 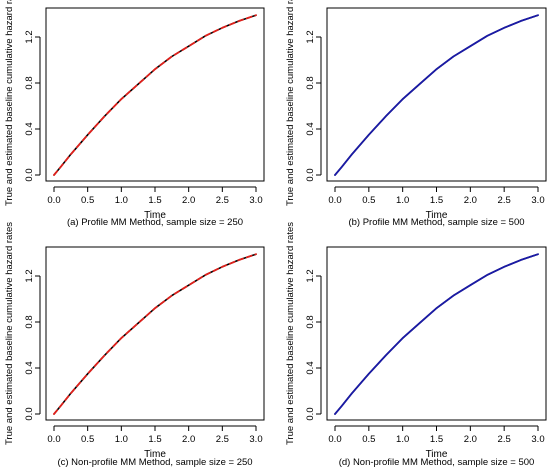 What do you see at coordinates (155, 222) in the screenshot?
I see `panel-caption: (a) Profile MM Method, sample size = 250` at bounding box center [155, 222].